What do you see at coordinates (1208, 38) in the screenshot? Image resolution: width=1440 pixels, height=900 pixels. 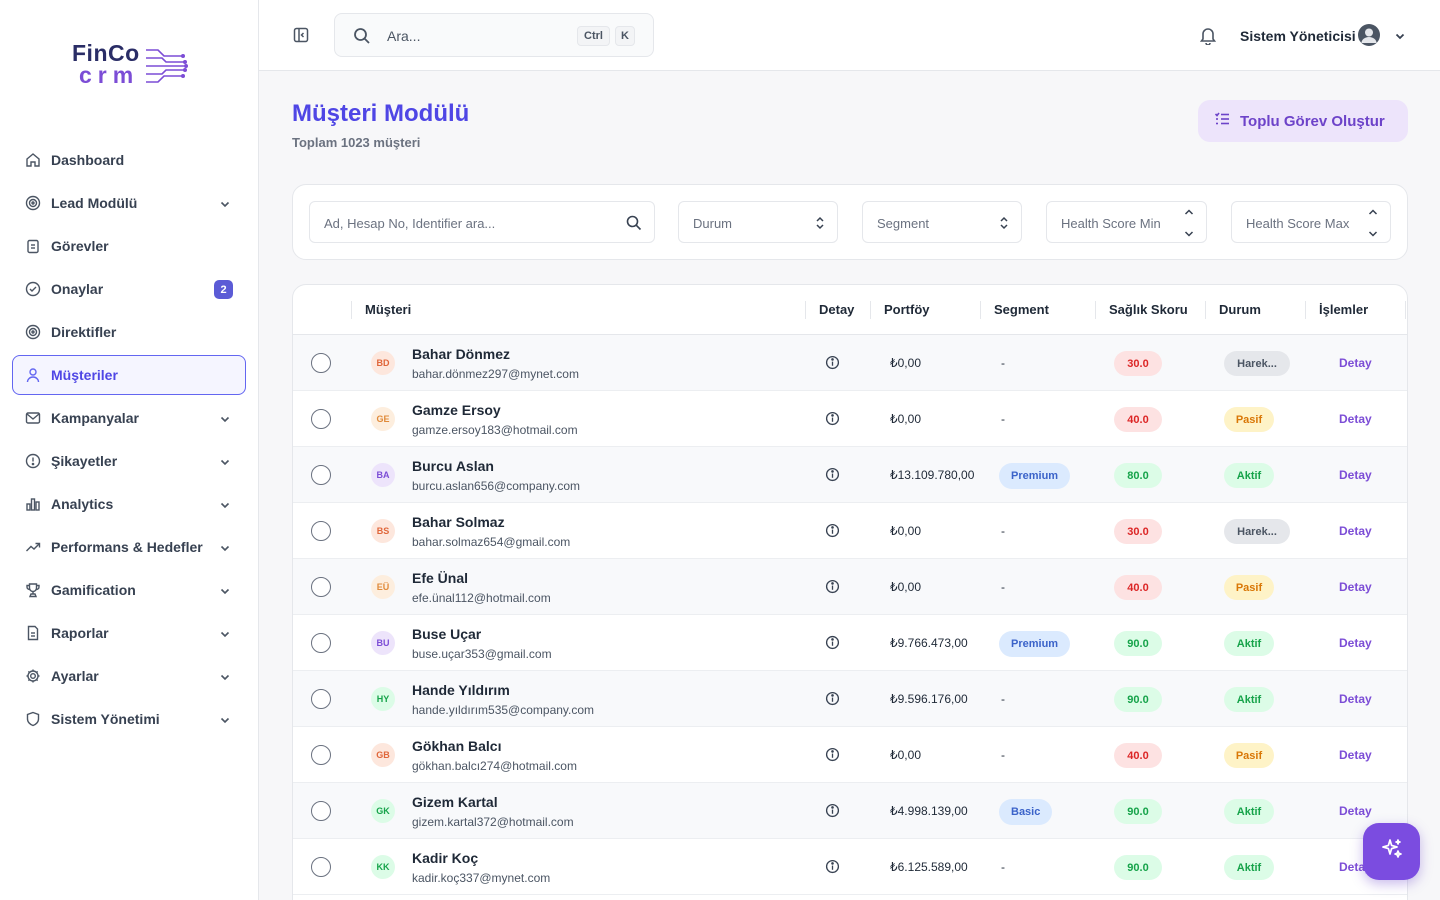 I see `bell-icon` at bounding box center [1208, 38].